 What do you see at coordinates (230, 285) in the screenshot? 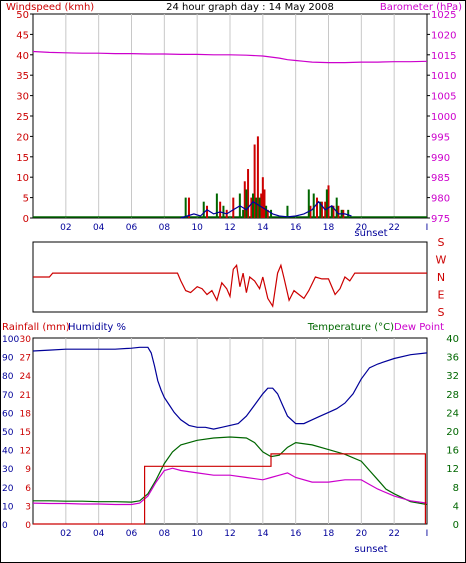
I see `wind-direction-line` at bounding box center [230, 285].